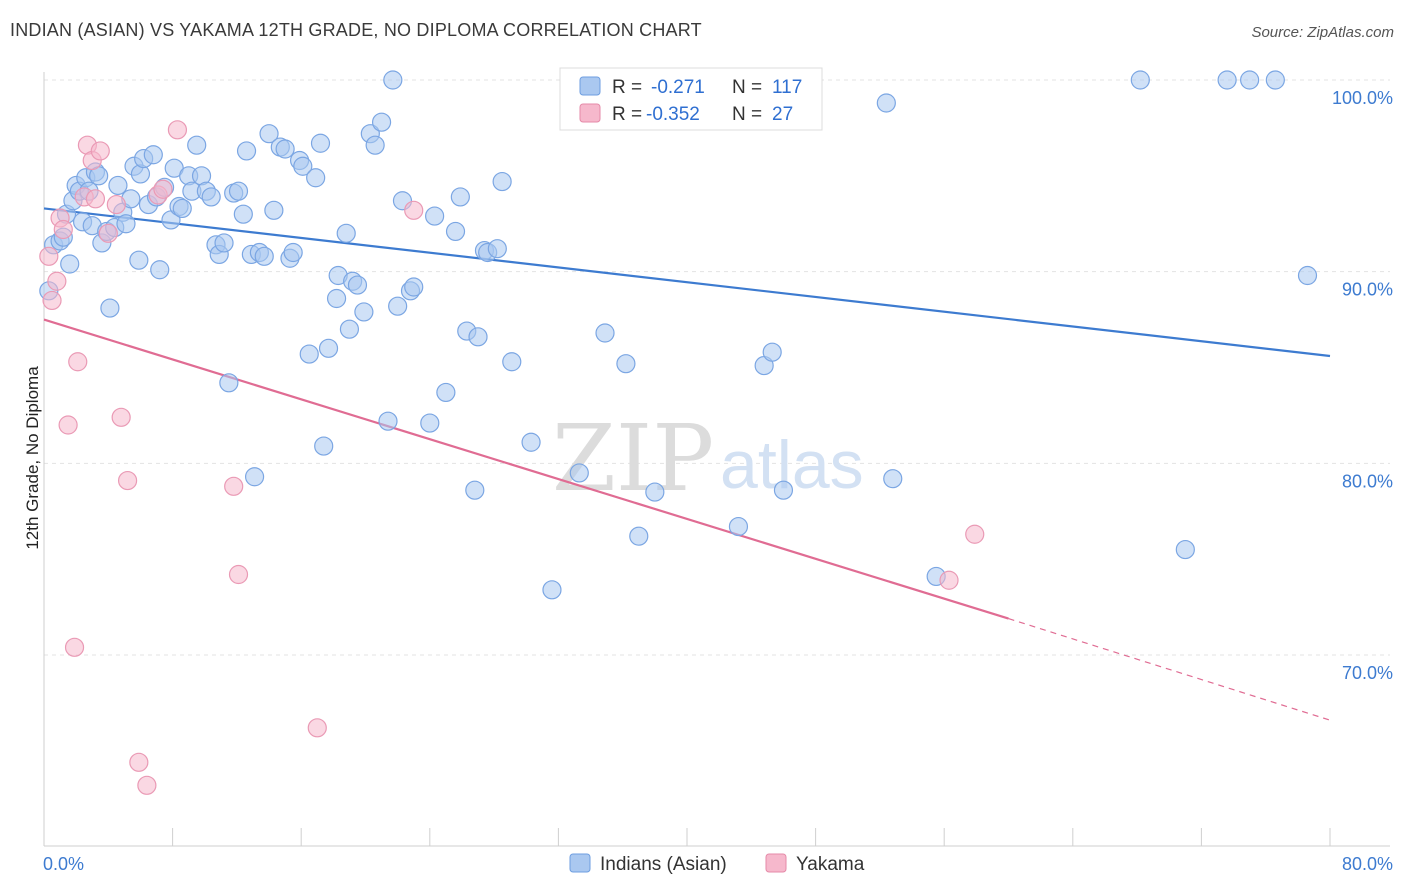 This screenshot has height=892, width=1406. I want to click on trend-line-yakama-extension, so click(1169, 669).